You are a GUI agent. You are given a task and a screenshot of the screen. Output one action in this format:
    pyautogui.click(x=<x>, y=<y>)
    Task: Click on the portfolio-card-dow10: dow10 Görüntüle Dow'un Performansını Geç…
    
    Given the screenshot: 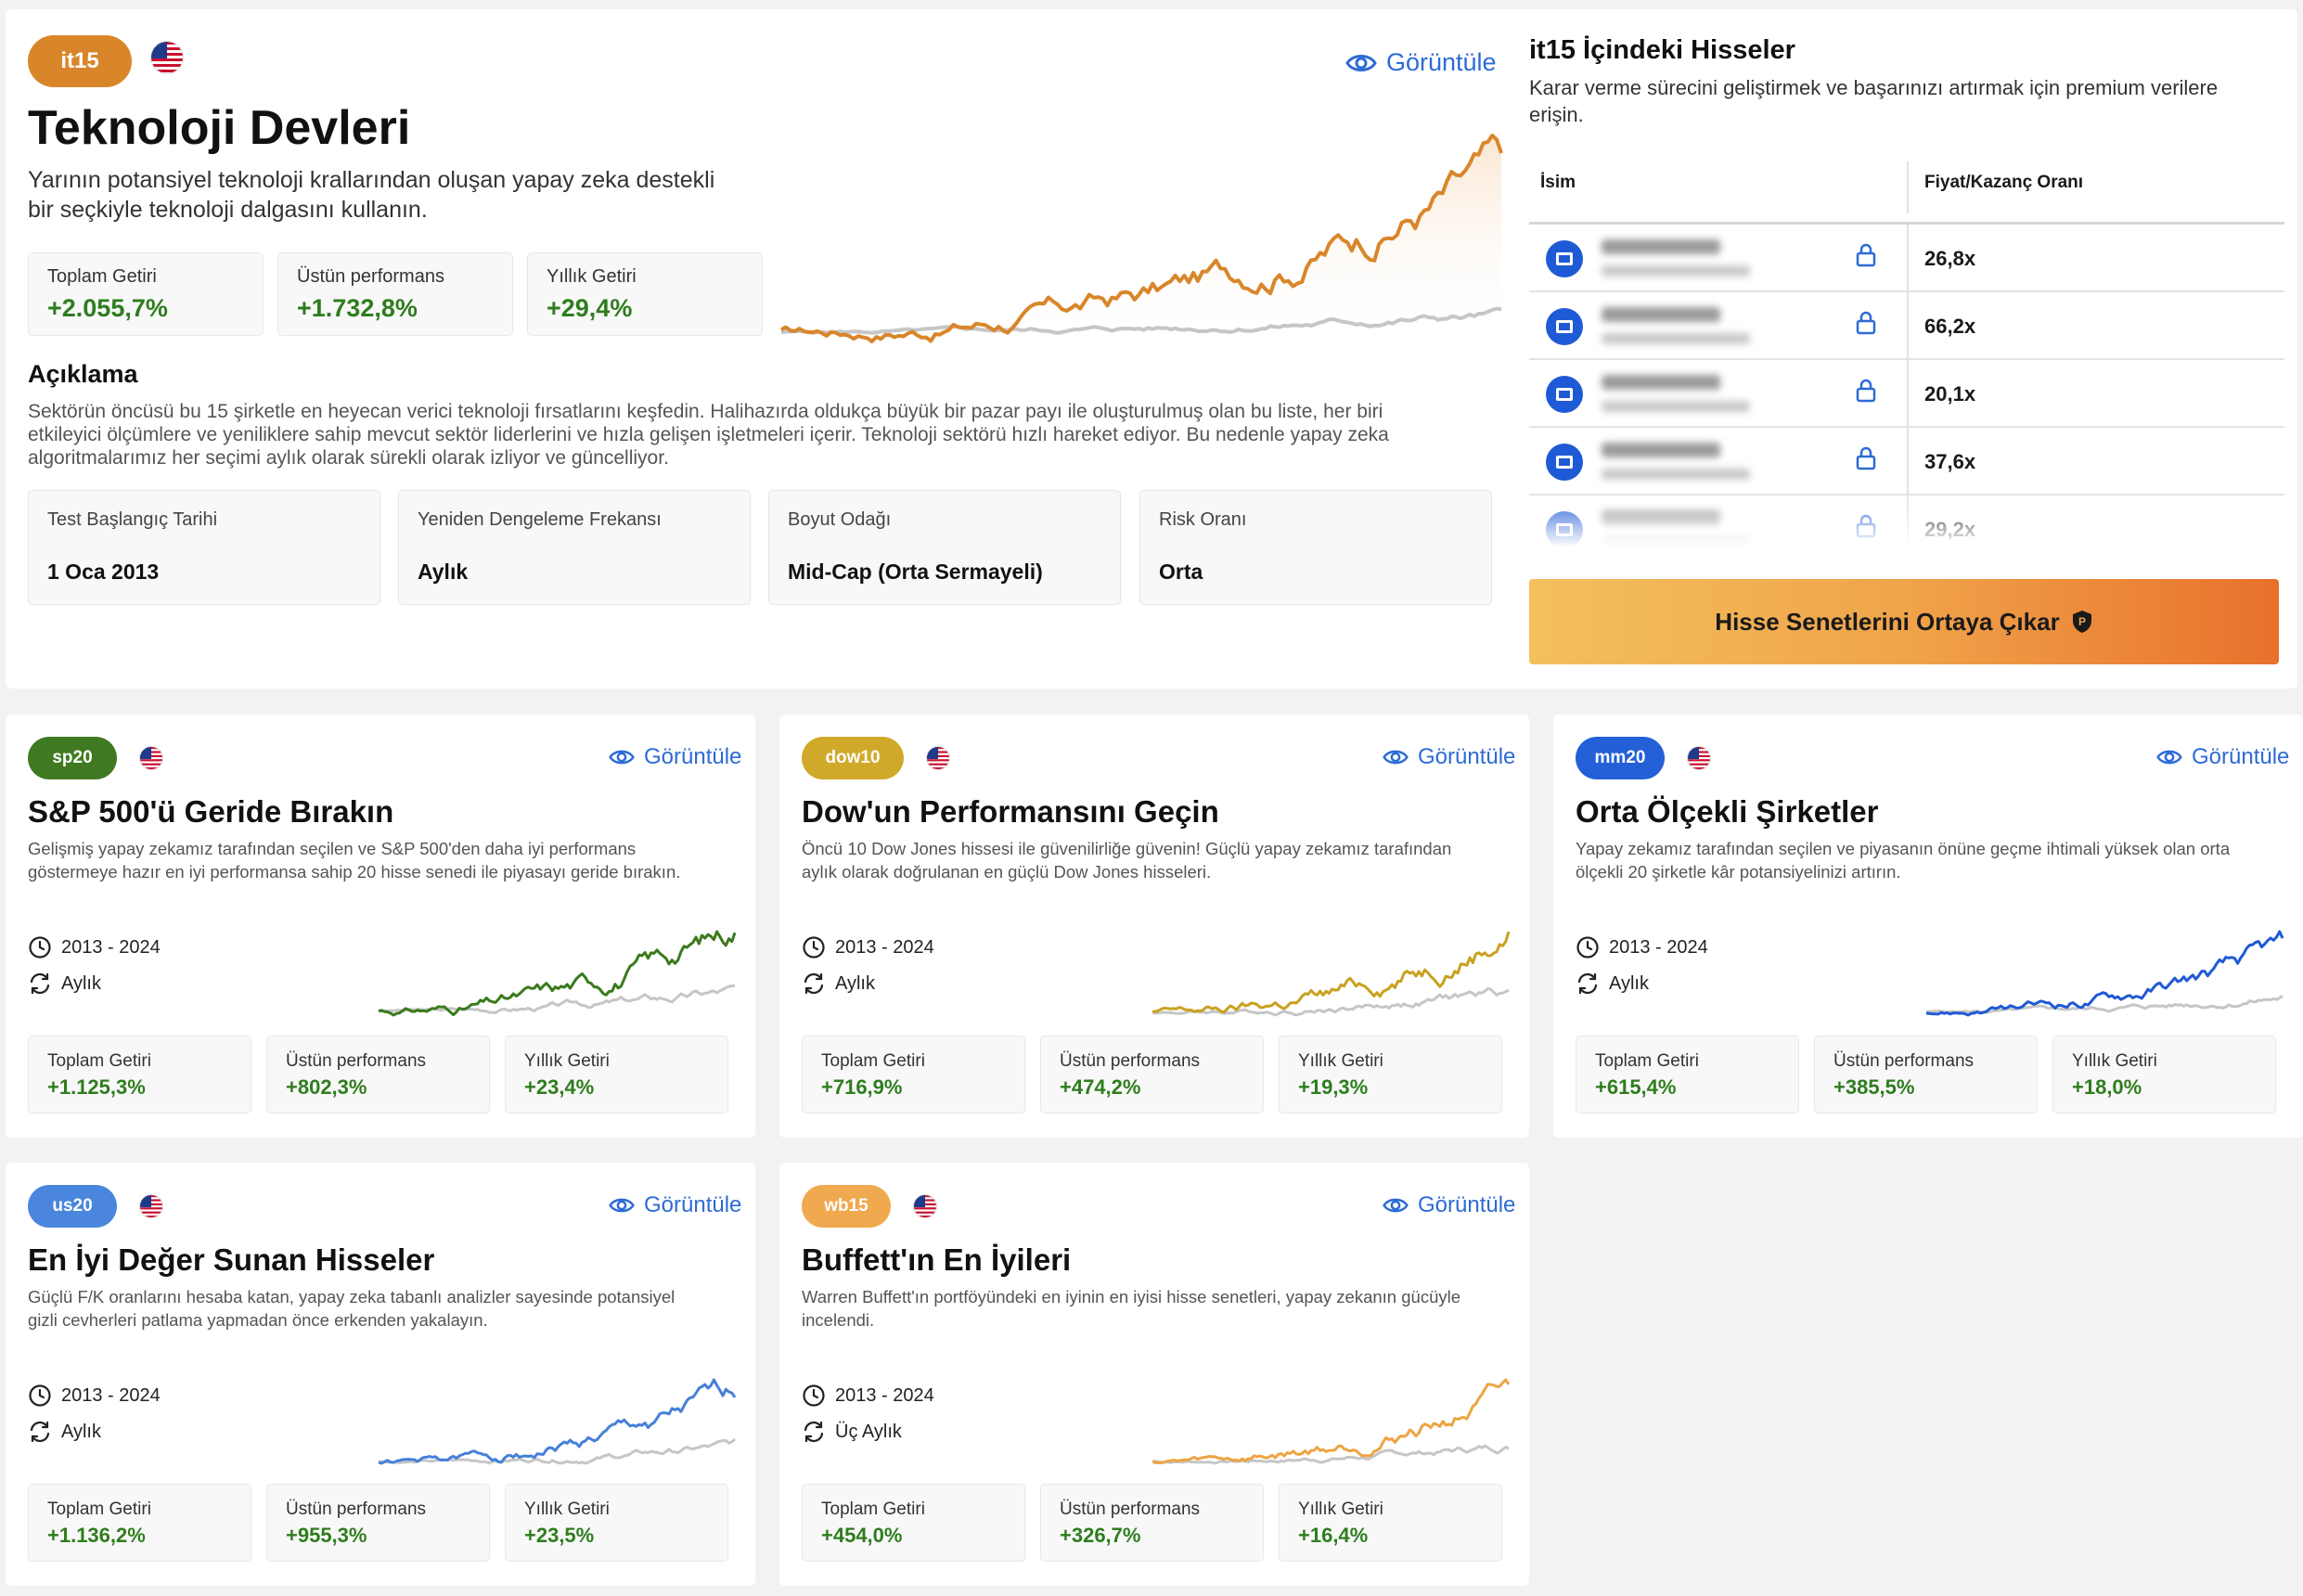 What is the action you would take?
    pyautogui.click(x=1154, y=926)
    